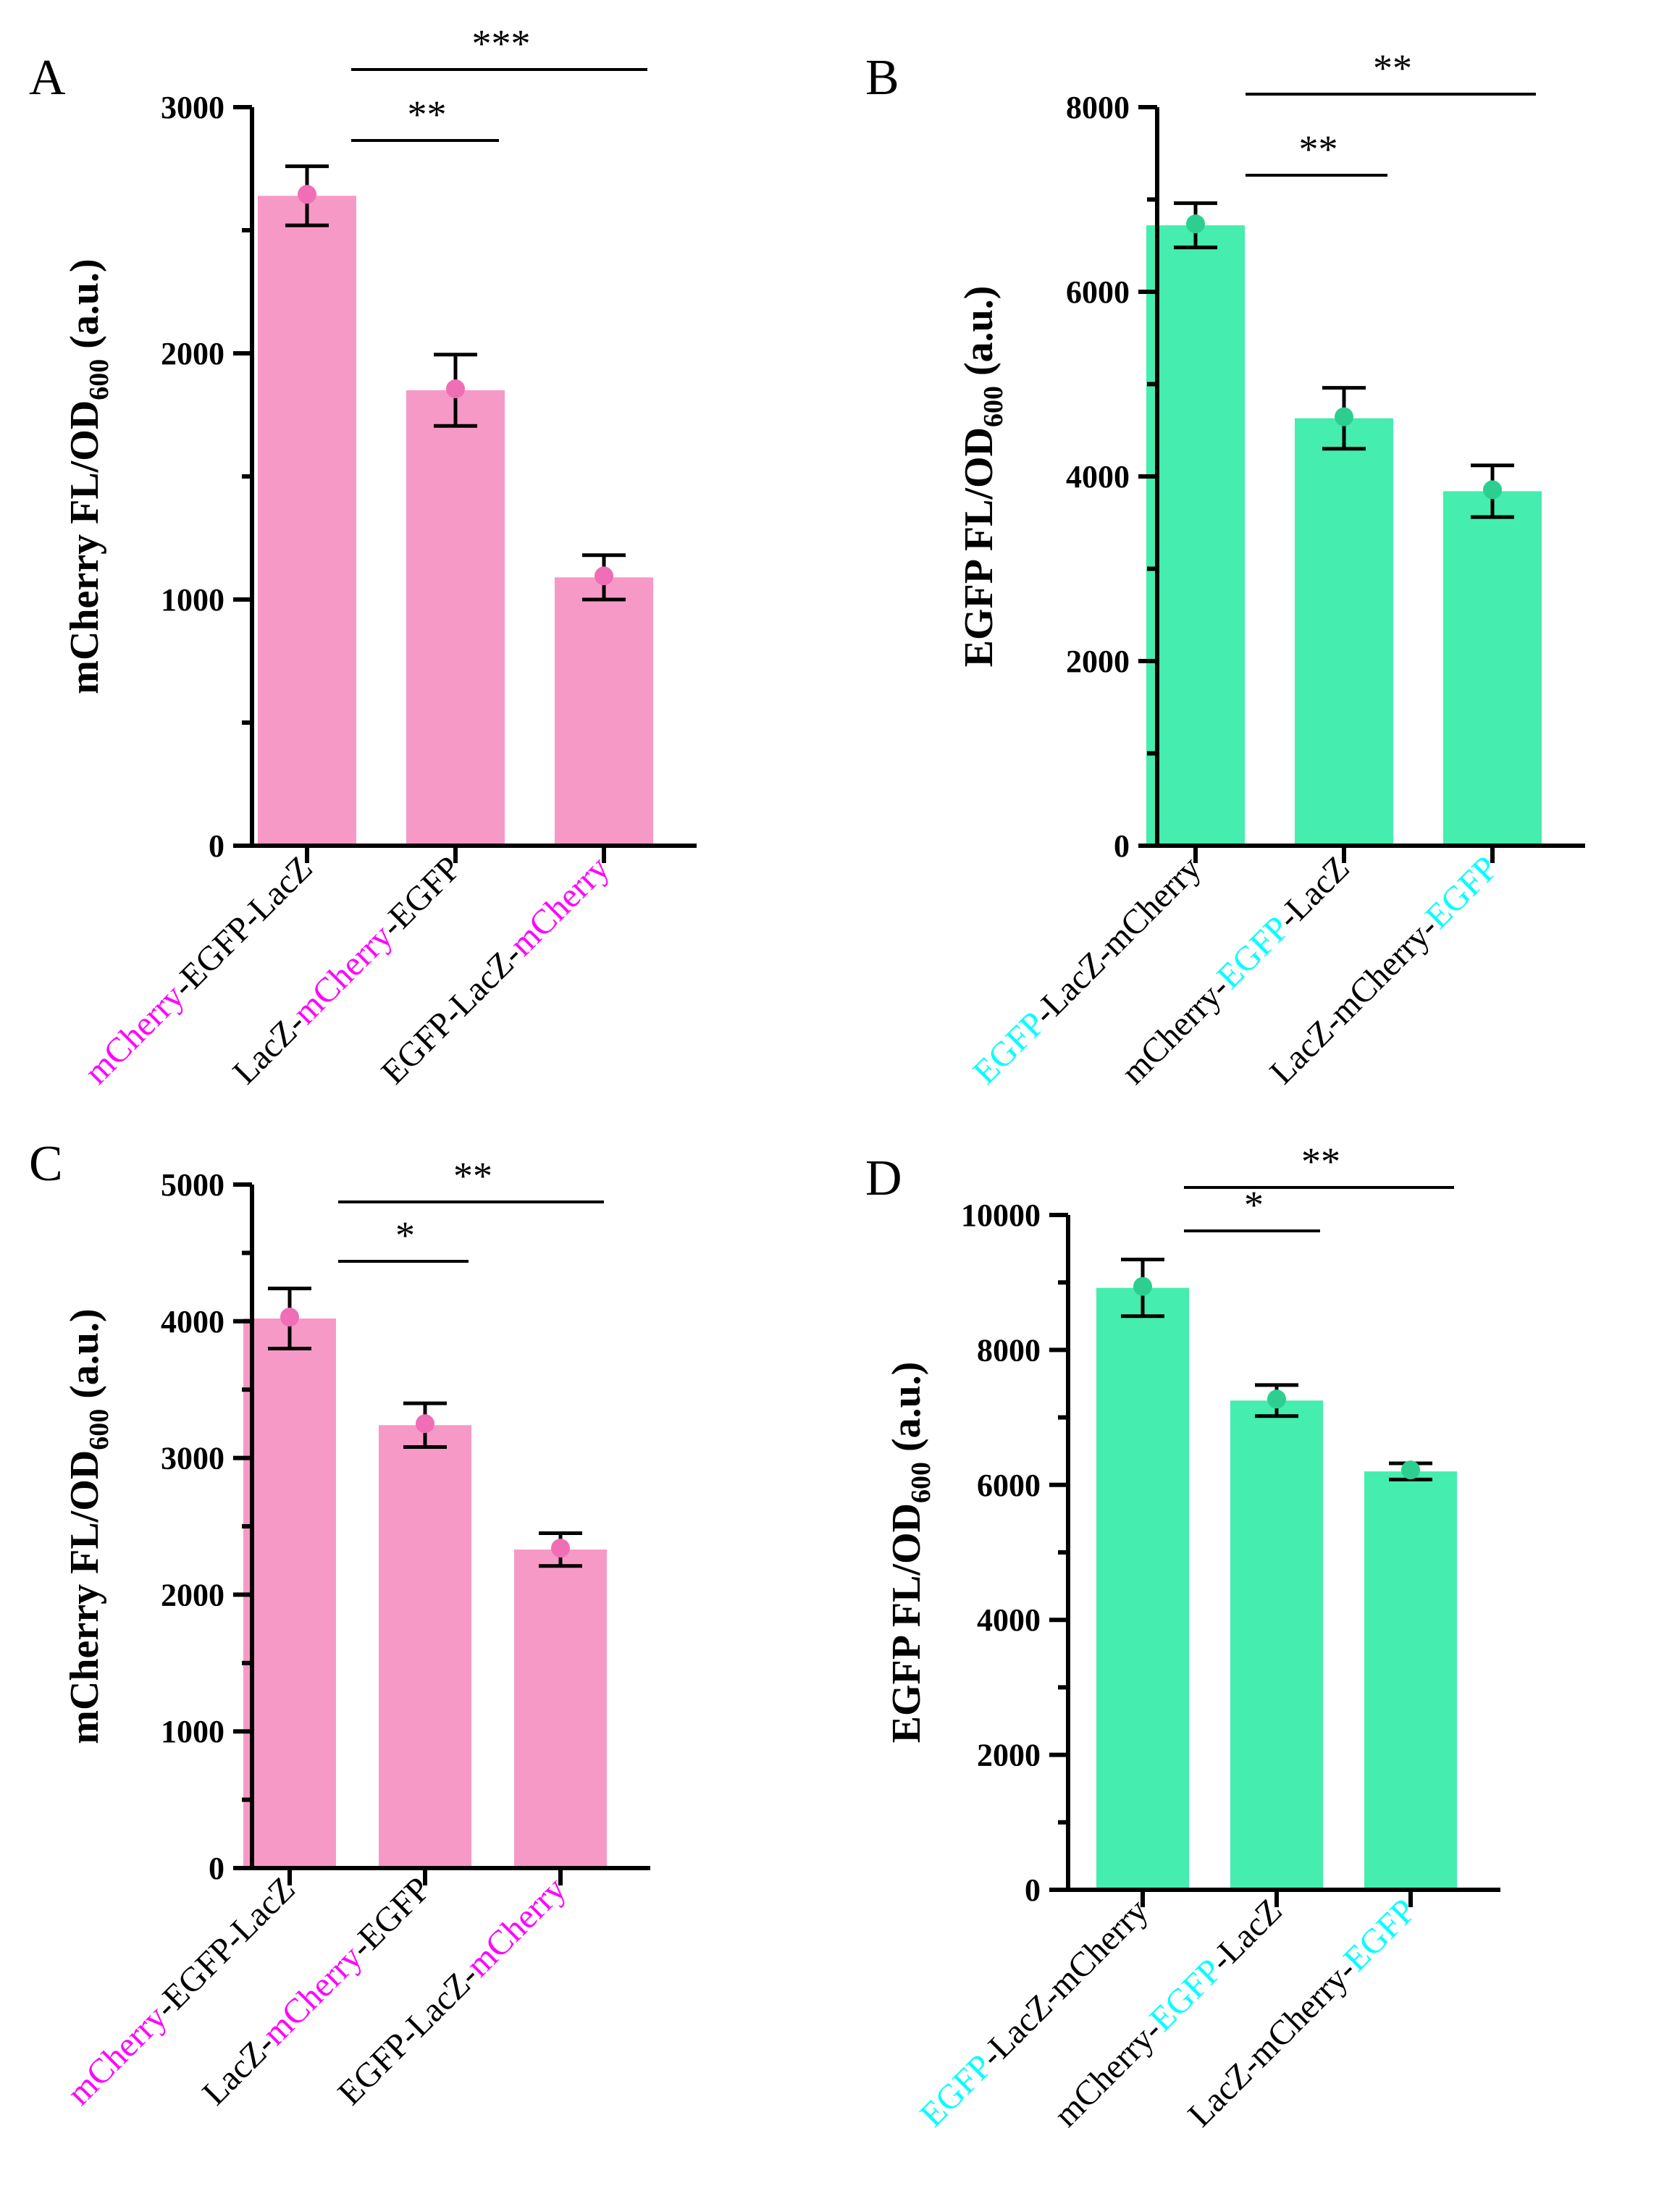 Image resolution: width=1659 pixels, height=2212 pixels. I want to click on category-label-3: EGFP-LacZ-mCherry, so click(451, 1991).